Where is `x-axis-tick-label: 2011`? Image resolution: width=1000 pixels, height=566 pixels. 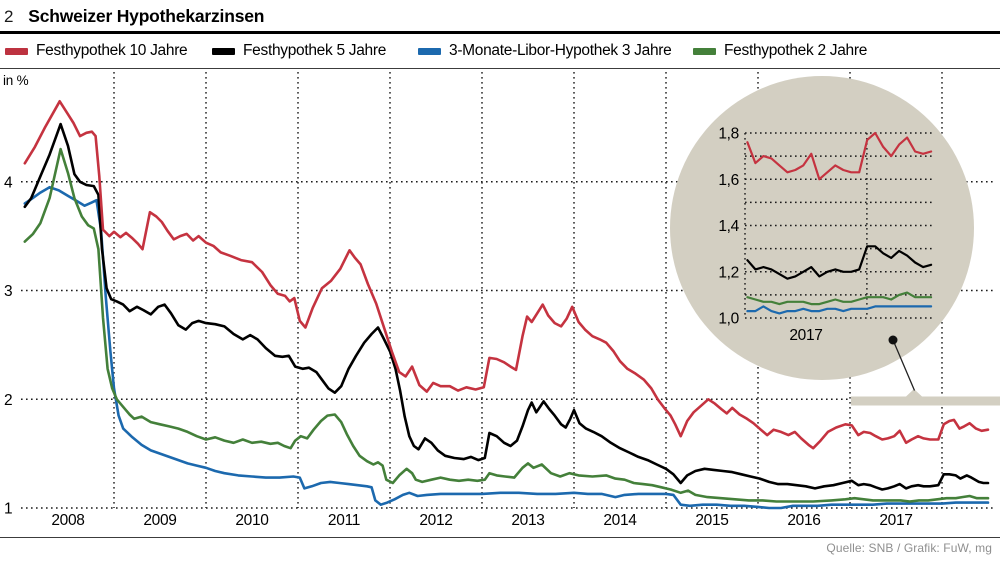 x-axis-tick-label: 2011 is located at coordinates (344, 520).